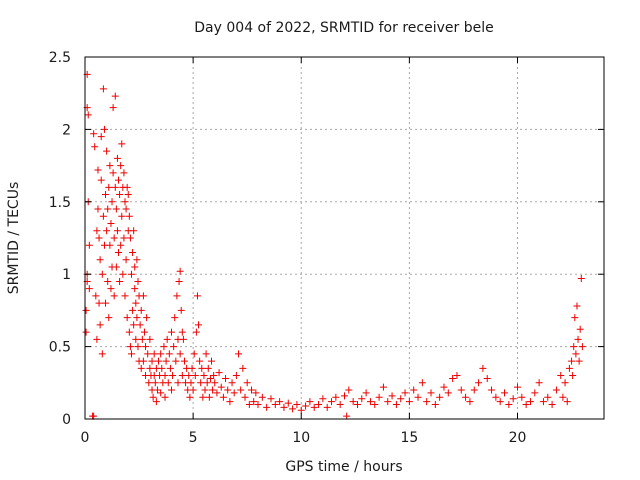 This screenshot has width=640, height=480. Describe the element at coordinates (301, 438) in the screenshot. I see `x-tick-label: 10` at that location.